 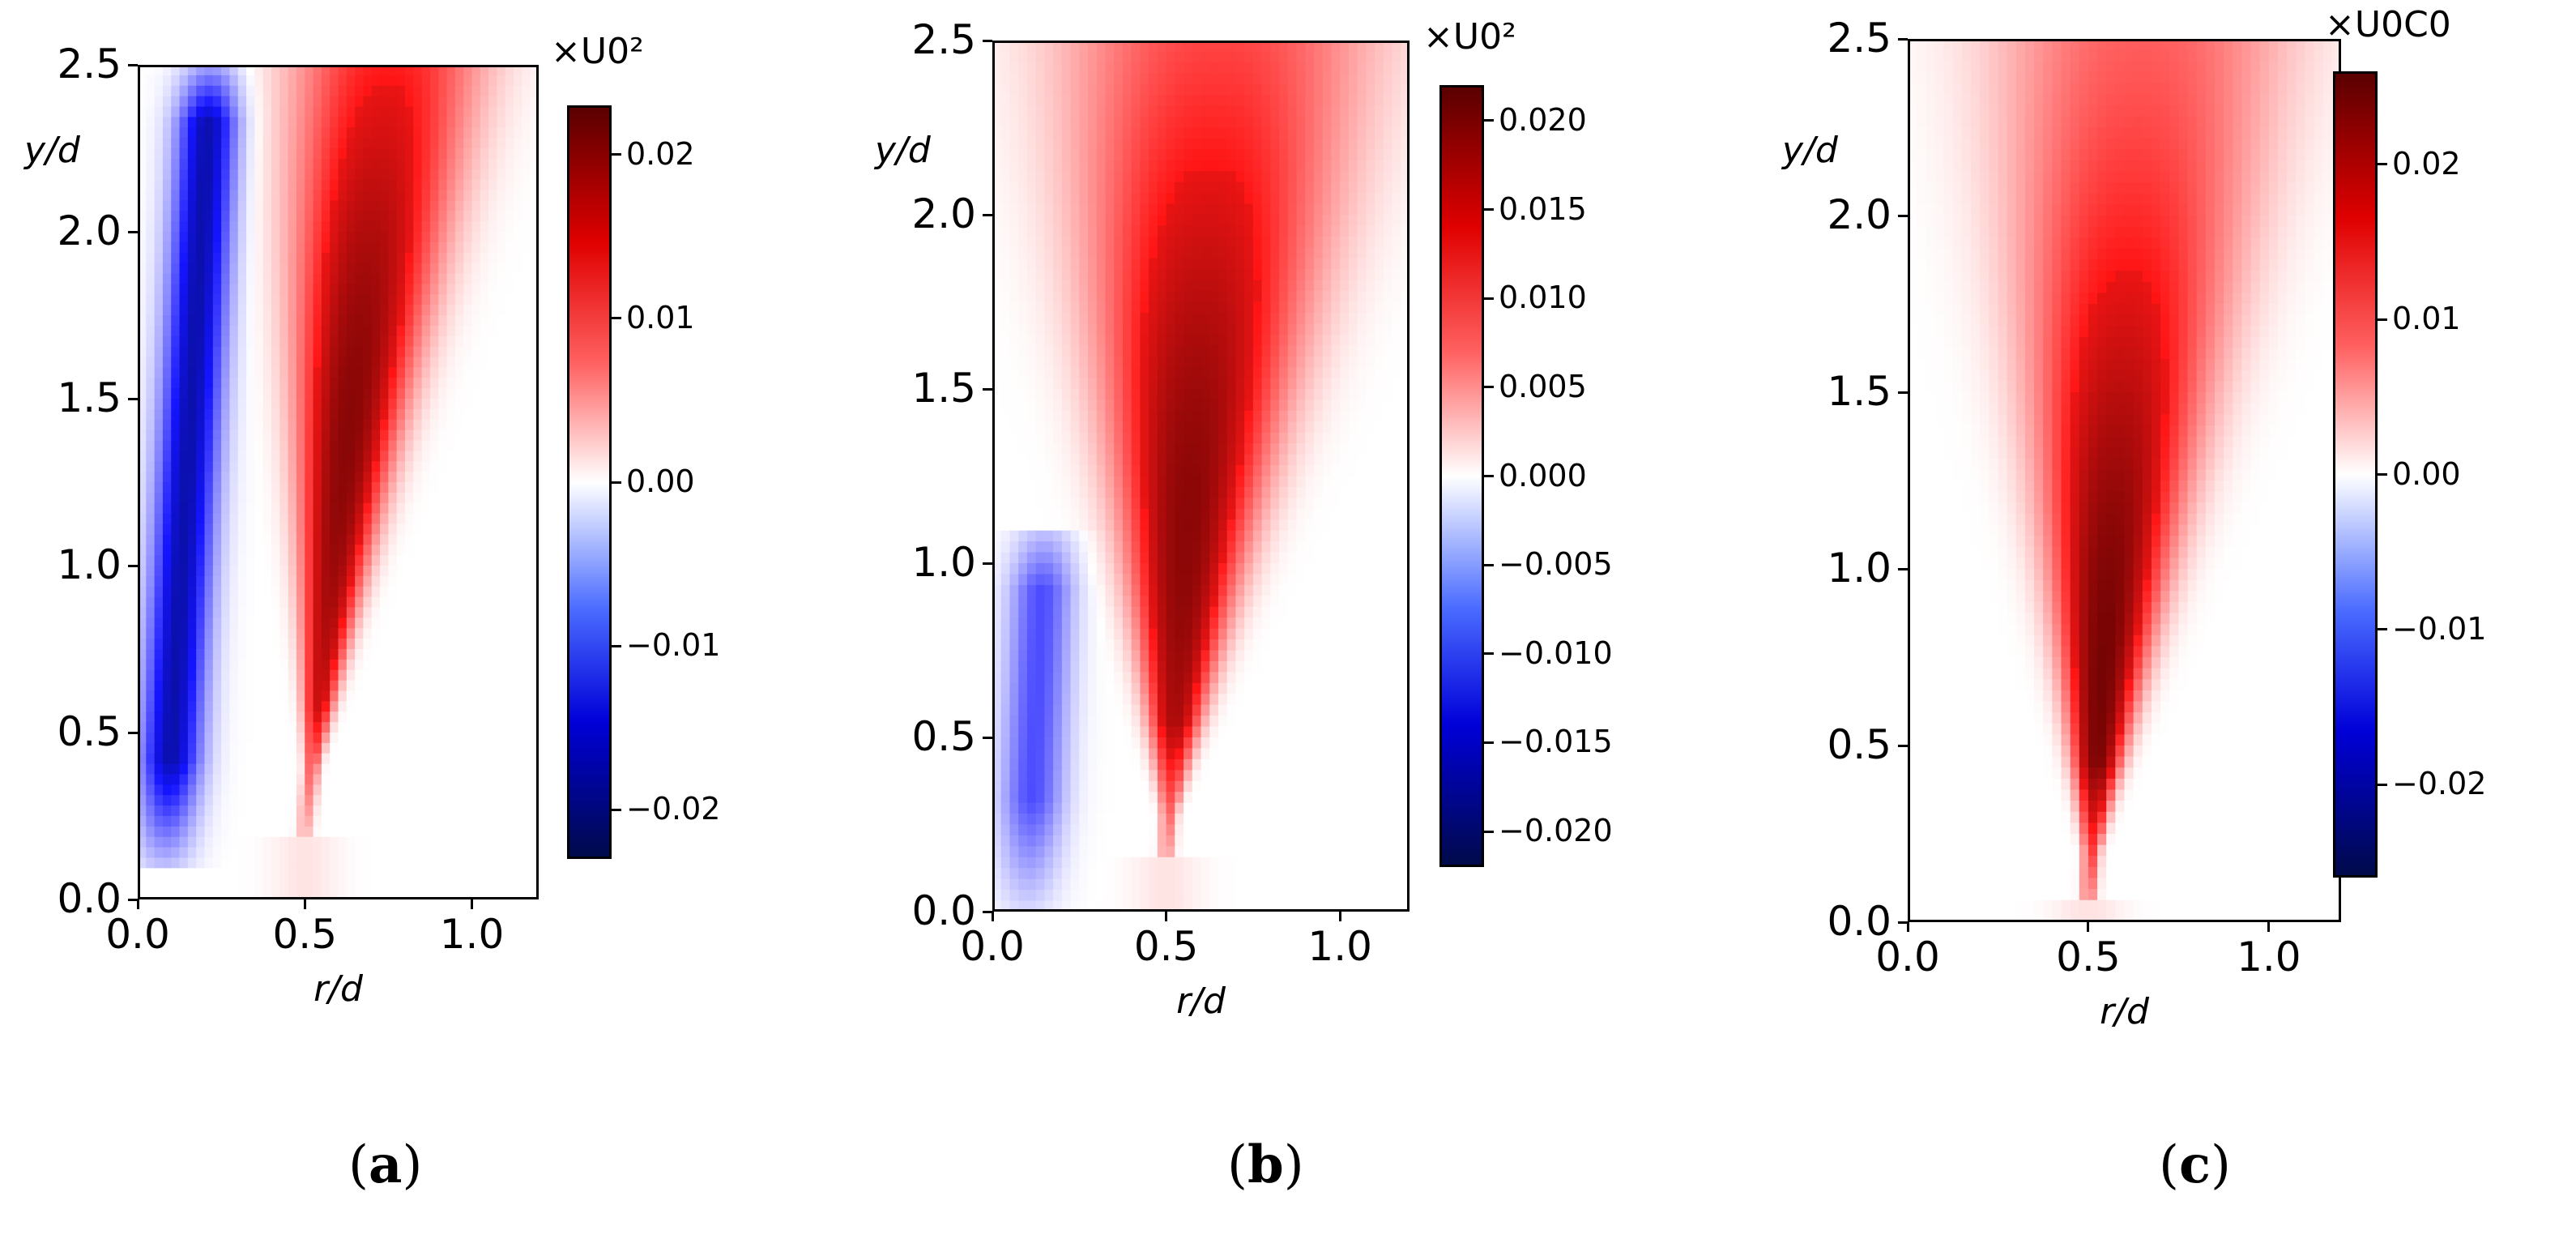 What do you see at coordinates (386, 1164) in the screenshot?
I see `panel-caption: (a)` at bounding box center [386, 1164].